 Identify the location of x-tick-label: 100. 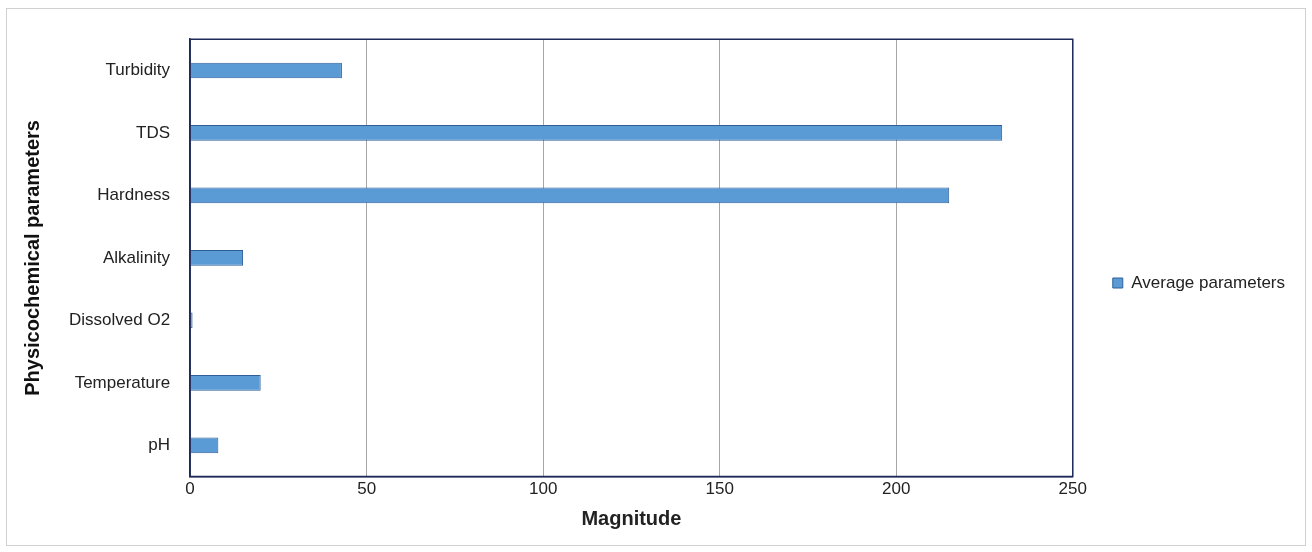
(543, 489).